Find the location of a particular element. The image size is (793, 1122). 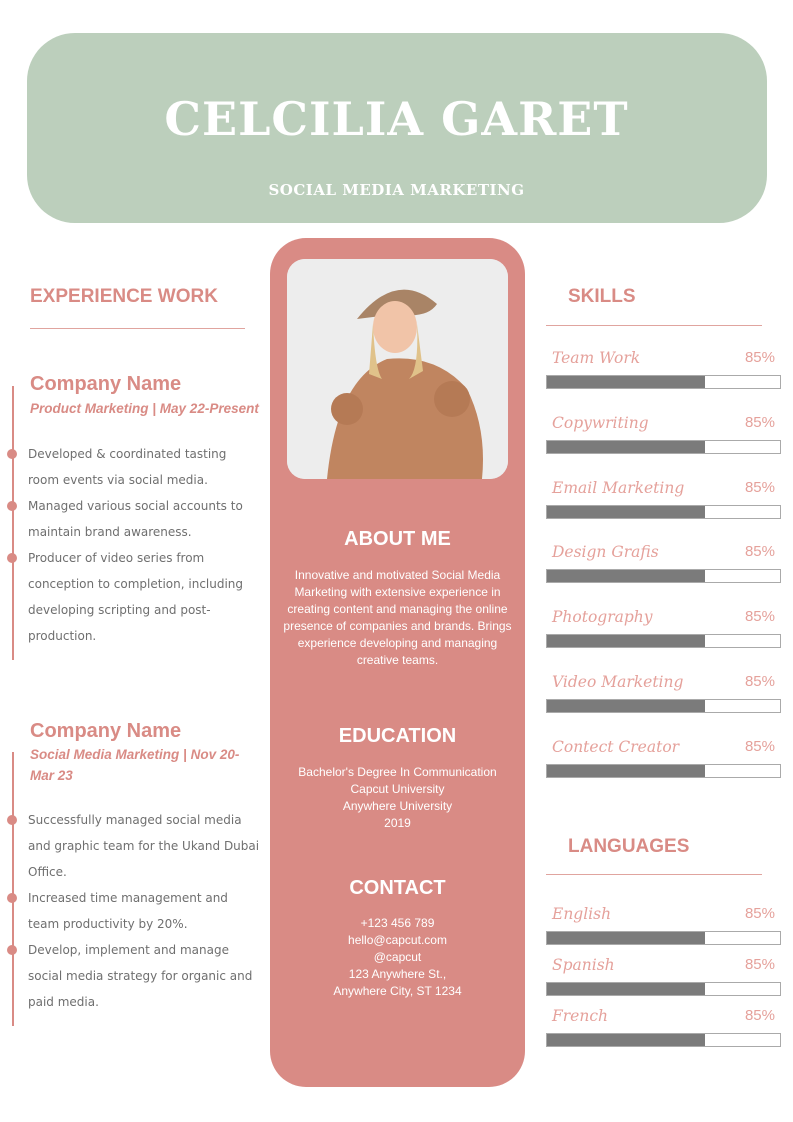

contact-address: 123 Anywhere St., is located at coordinates (397, 974).